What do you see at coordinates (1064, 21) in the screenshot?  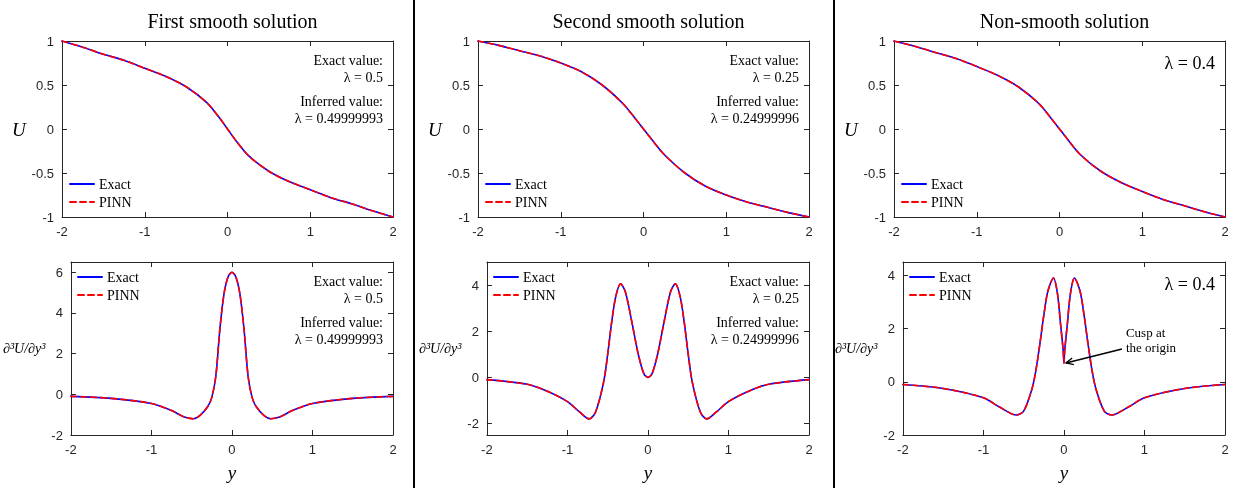 I see `chart-title: Non-smooth solution` at bounding box center [1064, 21].